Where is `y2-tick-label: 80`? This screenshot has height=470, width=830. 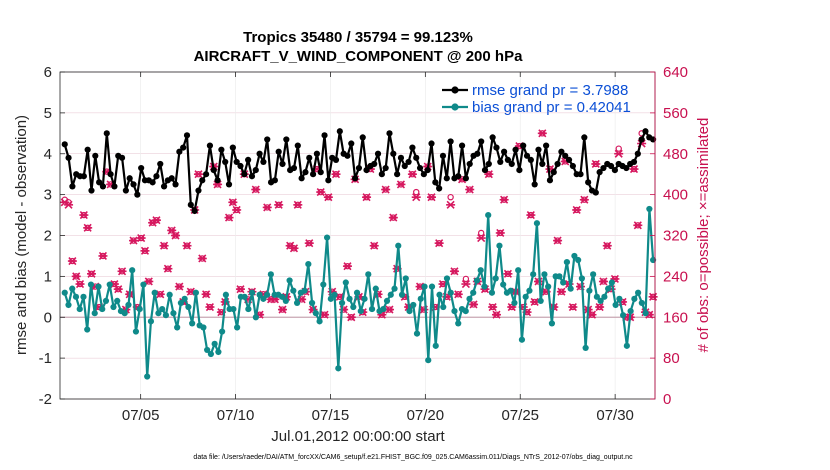 y2-tick-label: 80 is located at coordinates (671, 358).